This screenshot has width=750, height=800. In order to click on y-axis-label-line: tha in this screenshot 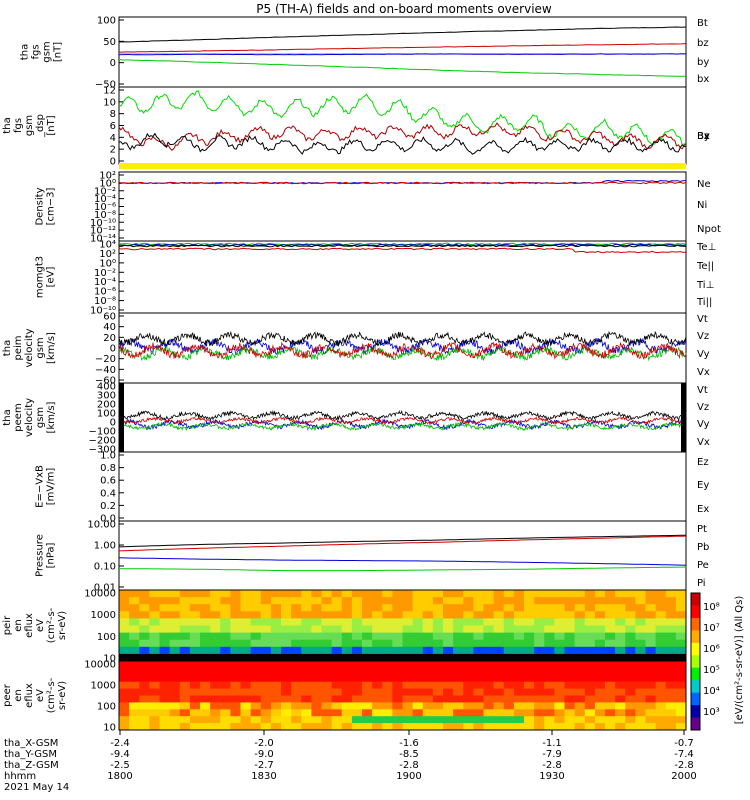, I will do `click(7, 125)`.